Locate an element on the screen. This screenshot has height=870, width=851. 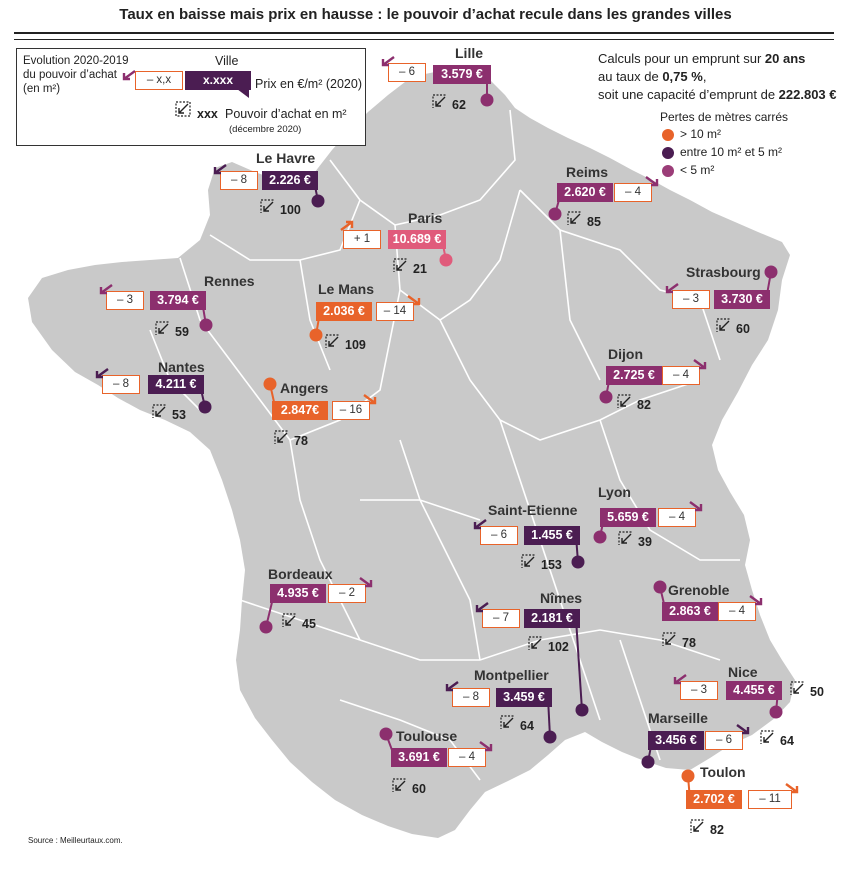
source-note: Source : Meilleurtaux.com. is located at coordinates (75, 840).